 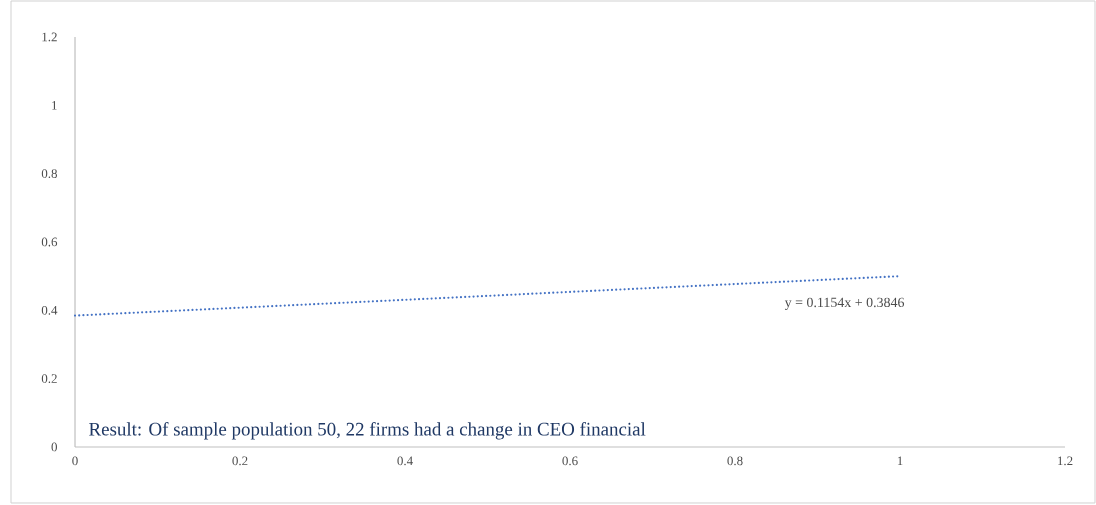 What do you see at coordinates (570, 461) in the screenshot?
I see `x-tick-label: 0.6` at bounding box center [570, 461].